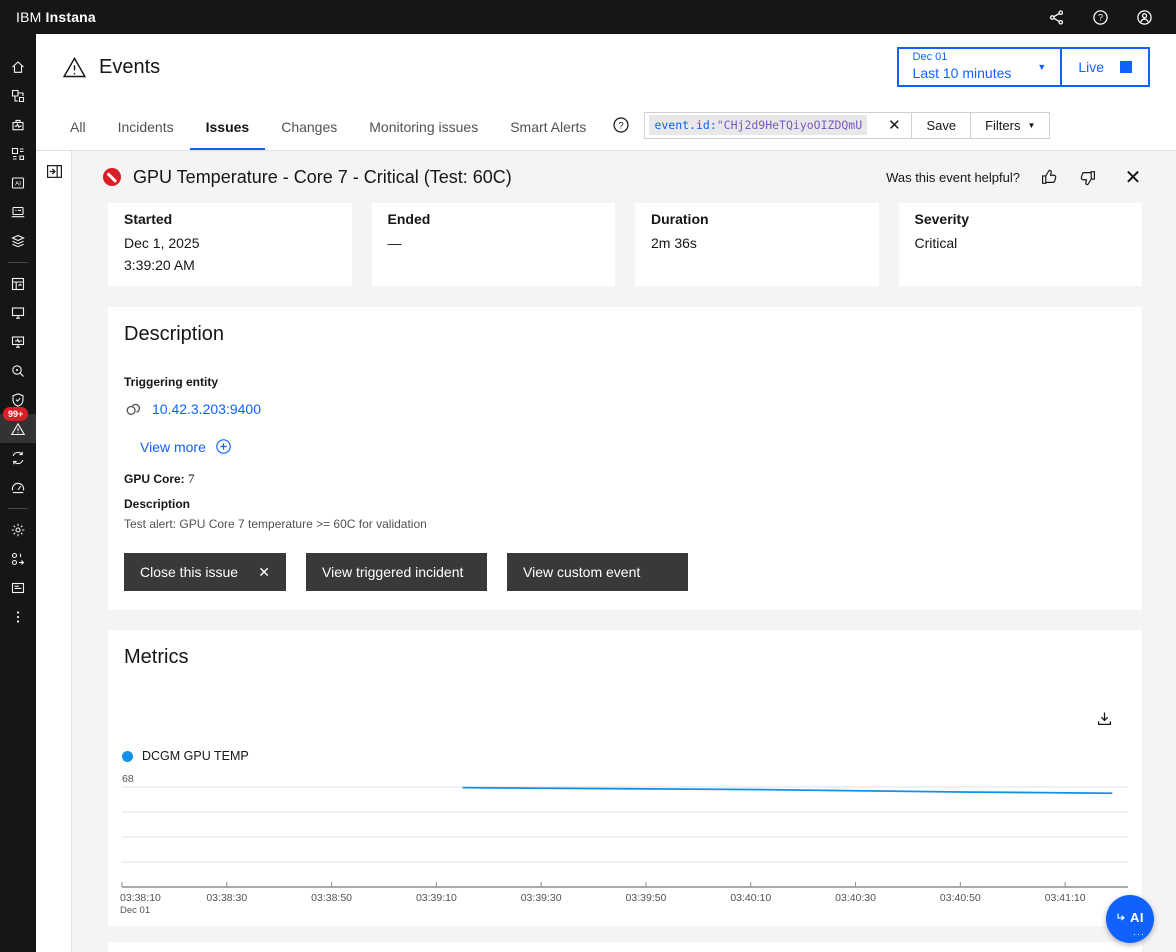 This screenshot has height=952, width=1176. What do you see at coordinates (18, 66) in the screenshot?
I see `home-icon` at bounding box center [18, 66].